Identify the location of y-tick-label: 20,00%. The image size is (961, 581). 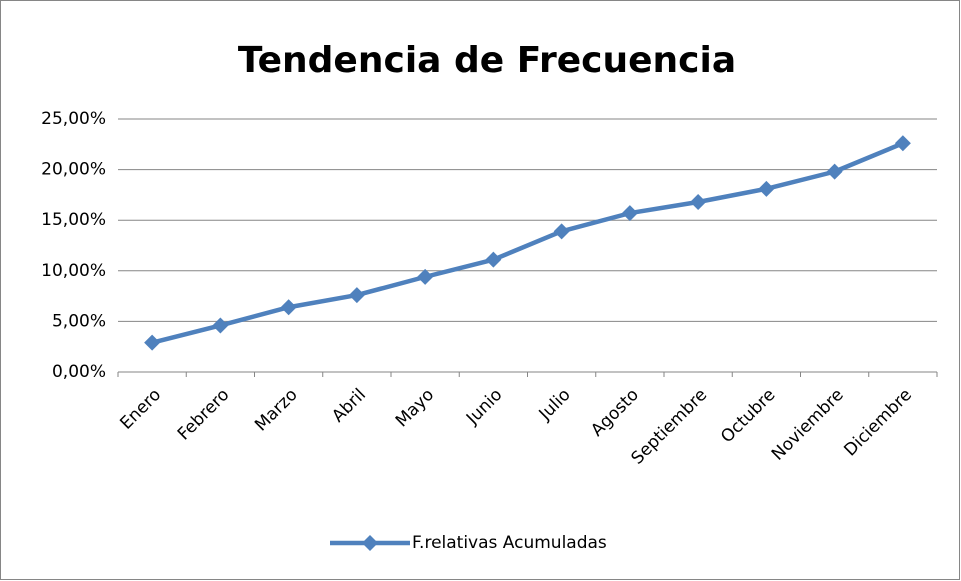
(73, 170).